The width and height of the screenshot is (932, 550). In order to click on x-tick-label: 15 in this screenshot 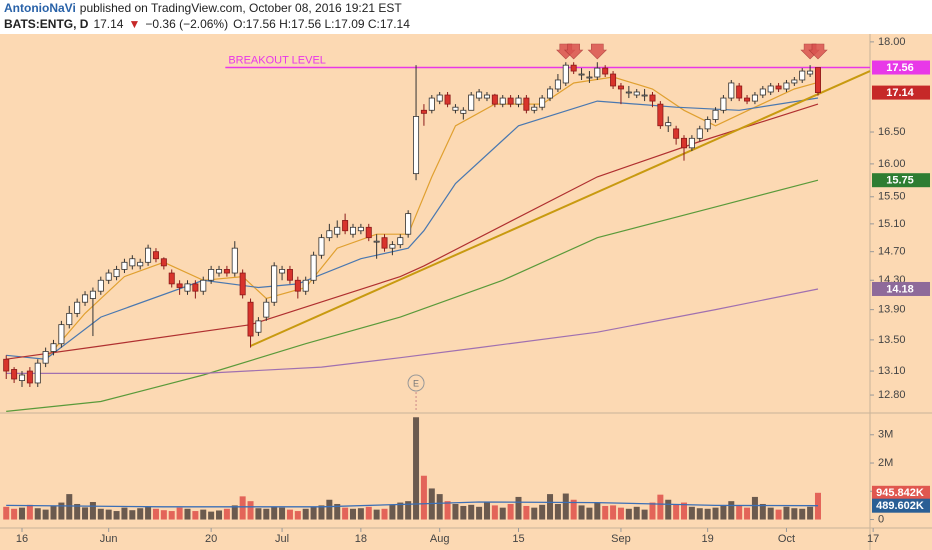, I will do `click(518, 539)`.